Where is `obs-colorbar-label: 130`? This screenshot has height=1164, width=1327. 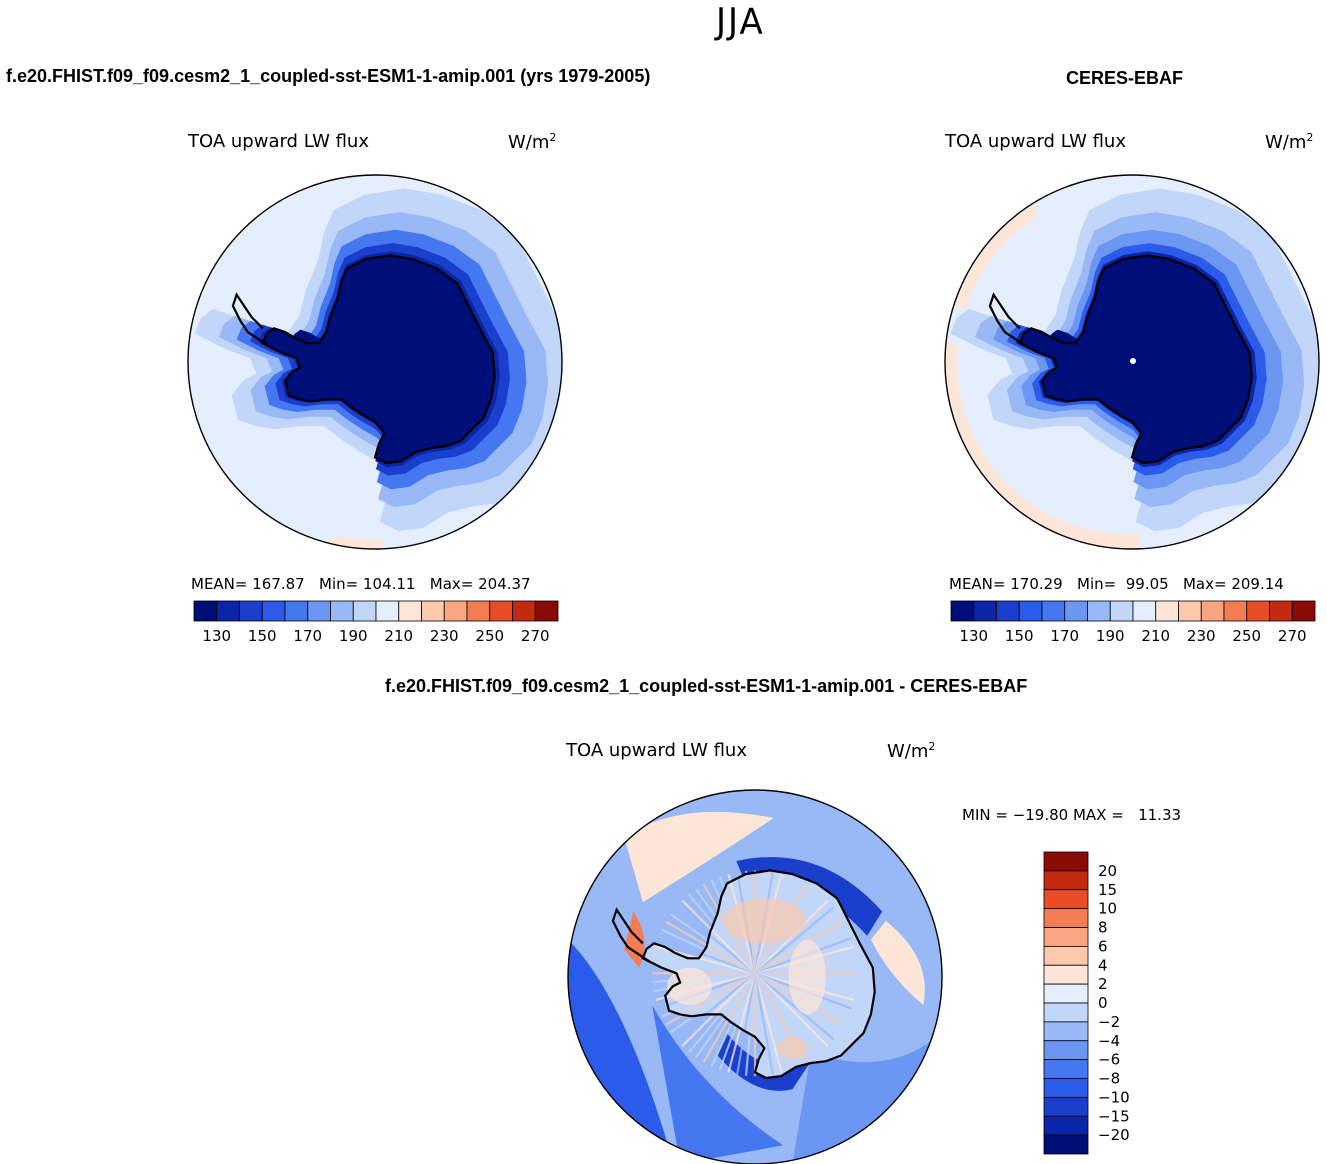 obs-colorbar-label: 130 is located at coordinates (973, 636).